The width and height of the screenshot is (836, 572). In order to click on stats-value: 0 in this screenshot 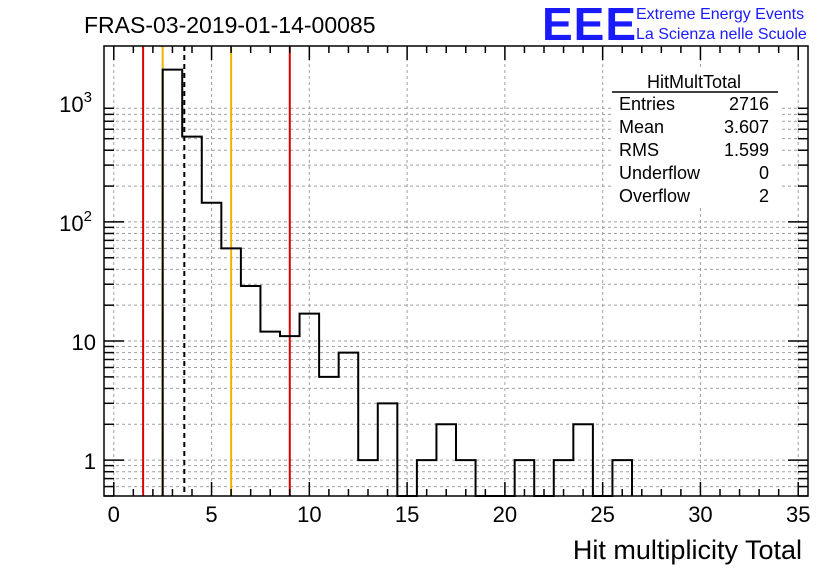, I will do `click(764, 173)`.